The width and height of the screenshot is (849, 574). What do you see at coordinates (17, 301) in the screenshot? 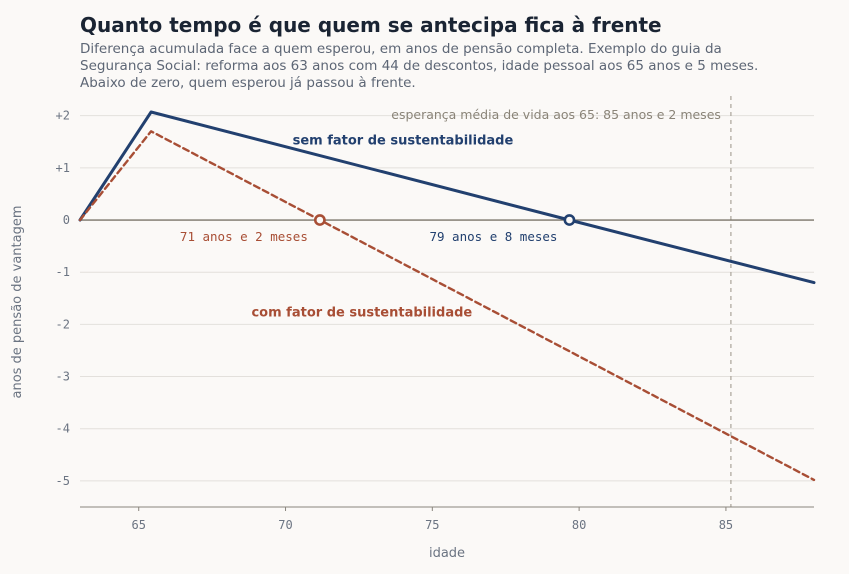
I see `y-axis-label: anos de pensão de vantagem` at bounding box center [17, 301].